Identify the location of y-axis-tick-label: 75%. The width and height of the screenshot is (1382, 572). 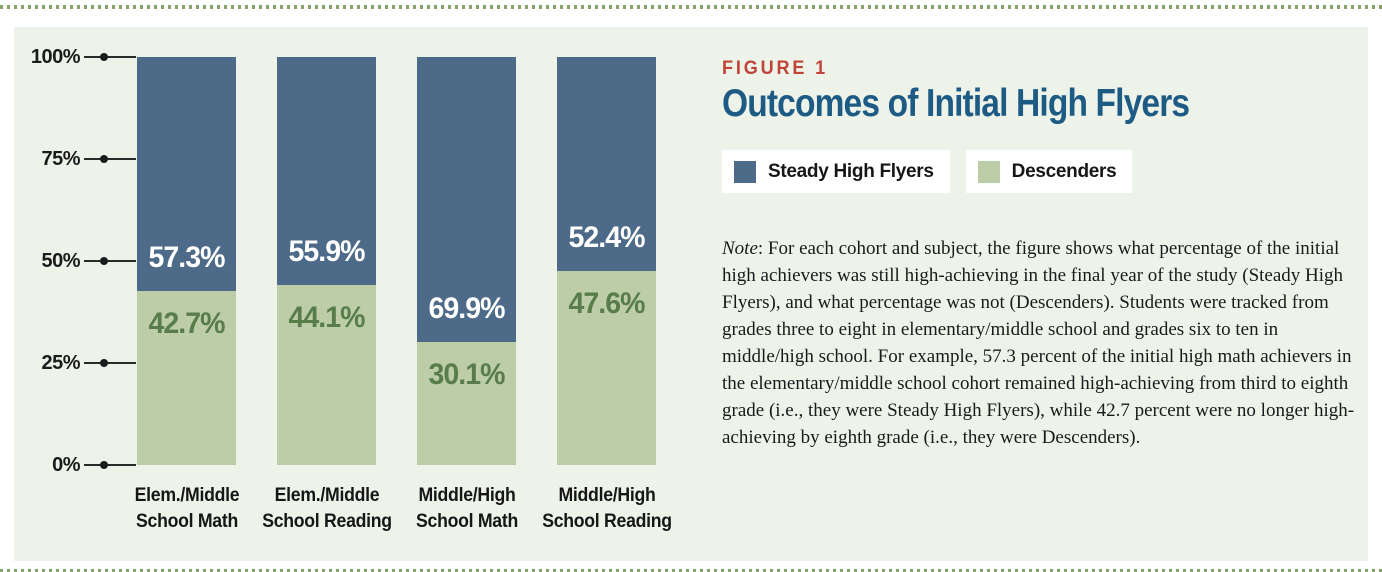
(60, 158).